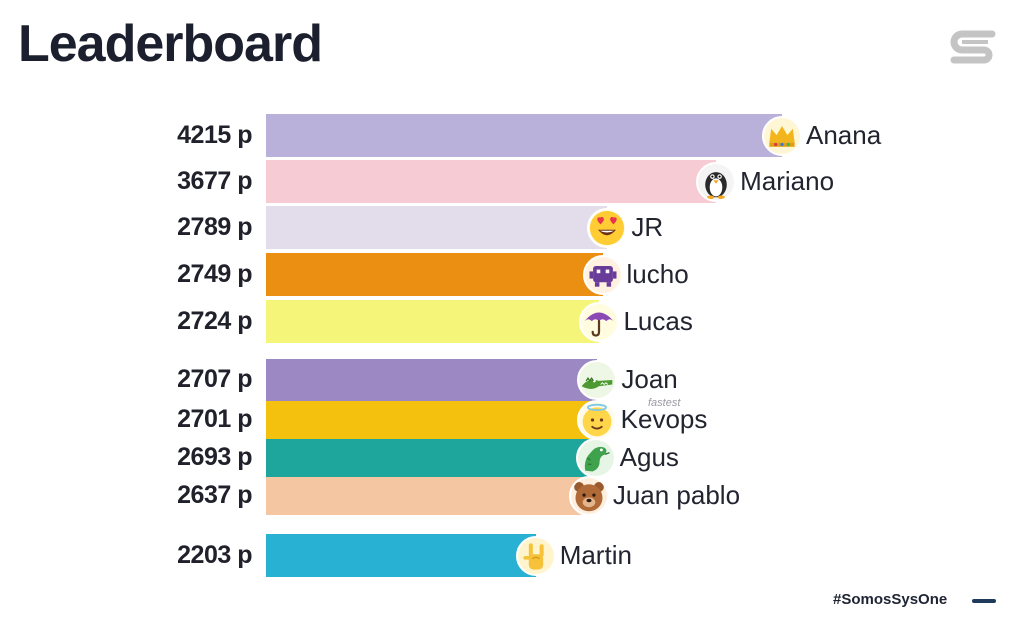 The image size is (1024, 630). I want to click on player-name: Mariano, so click(787, 180).